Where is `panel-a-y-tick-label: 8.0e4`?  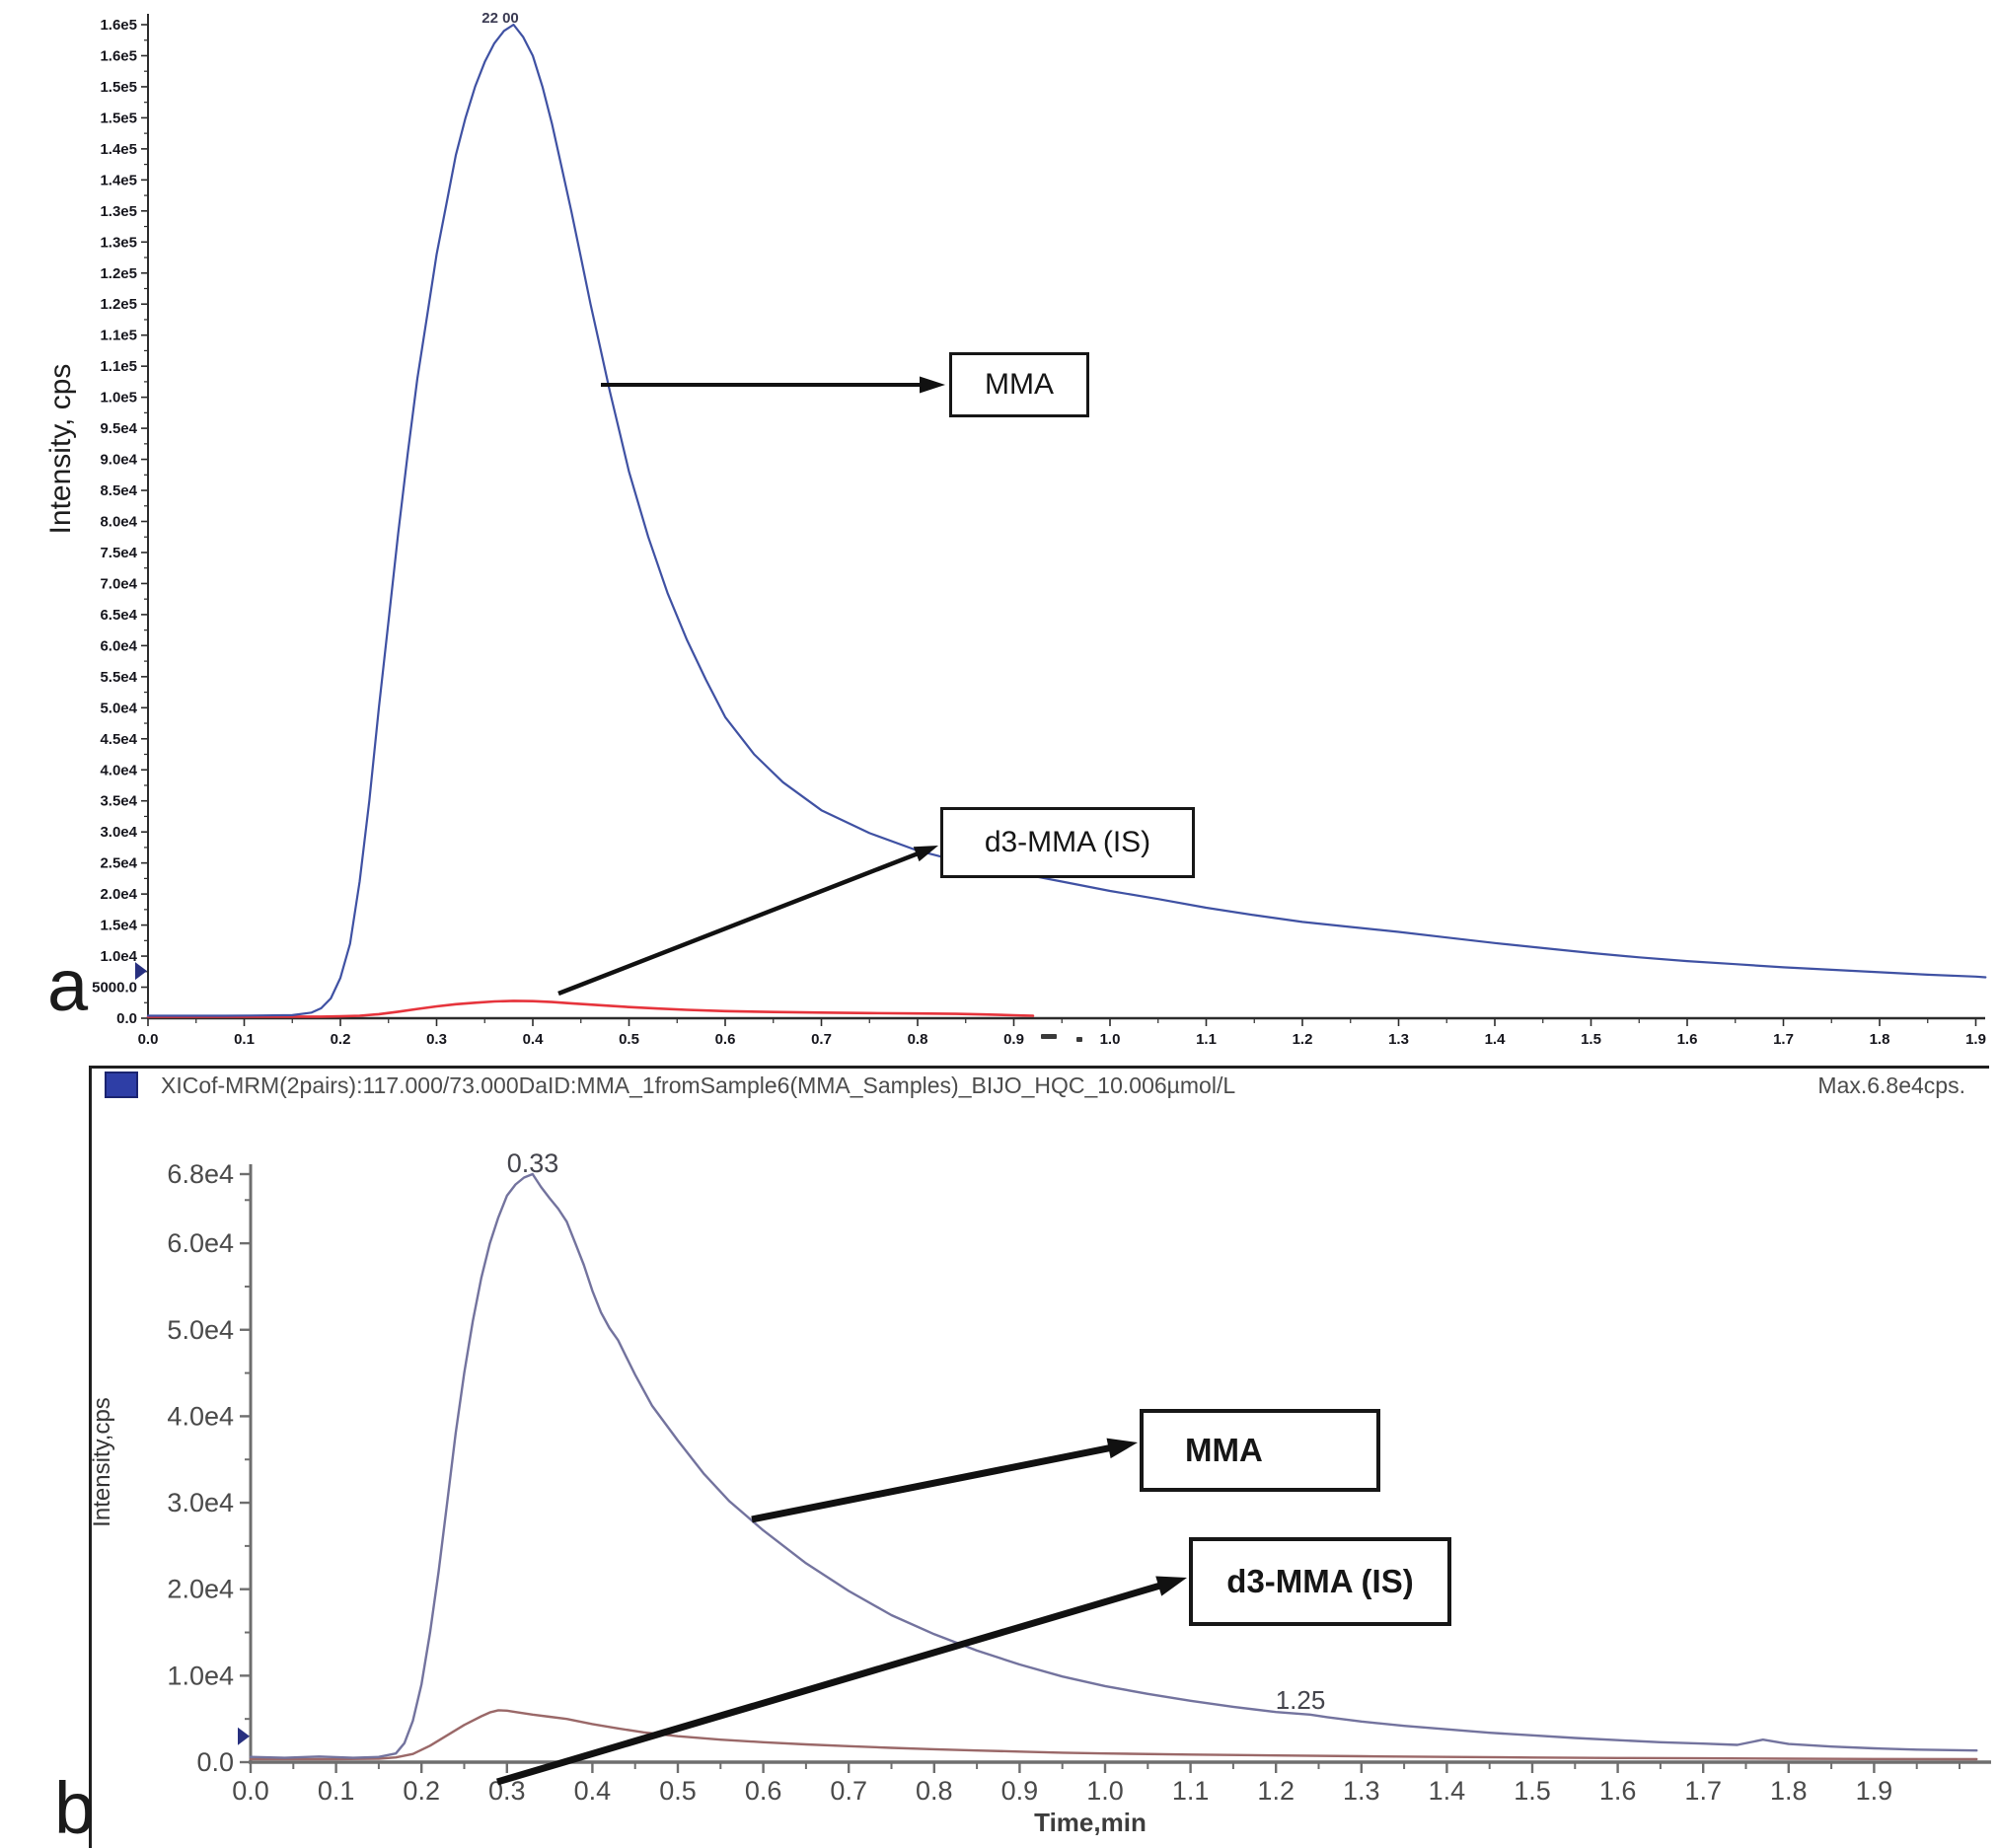 panel-a-y-tick-label: 8.0e4 is located at coordinates (118, 522).